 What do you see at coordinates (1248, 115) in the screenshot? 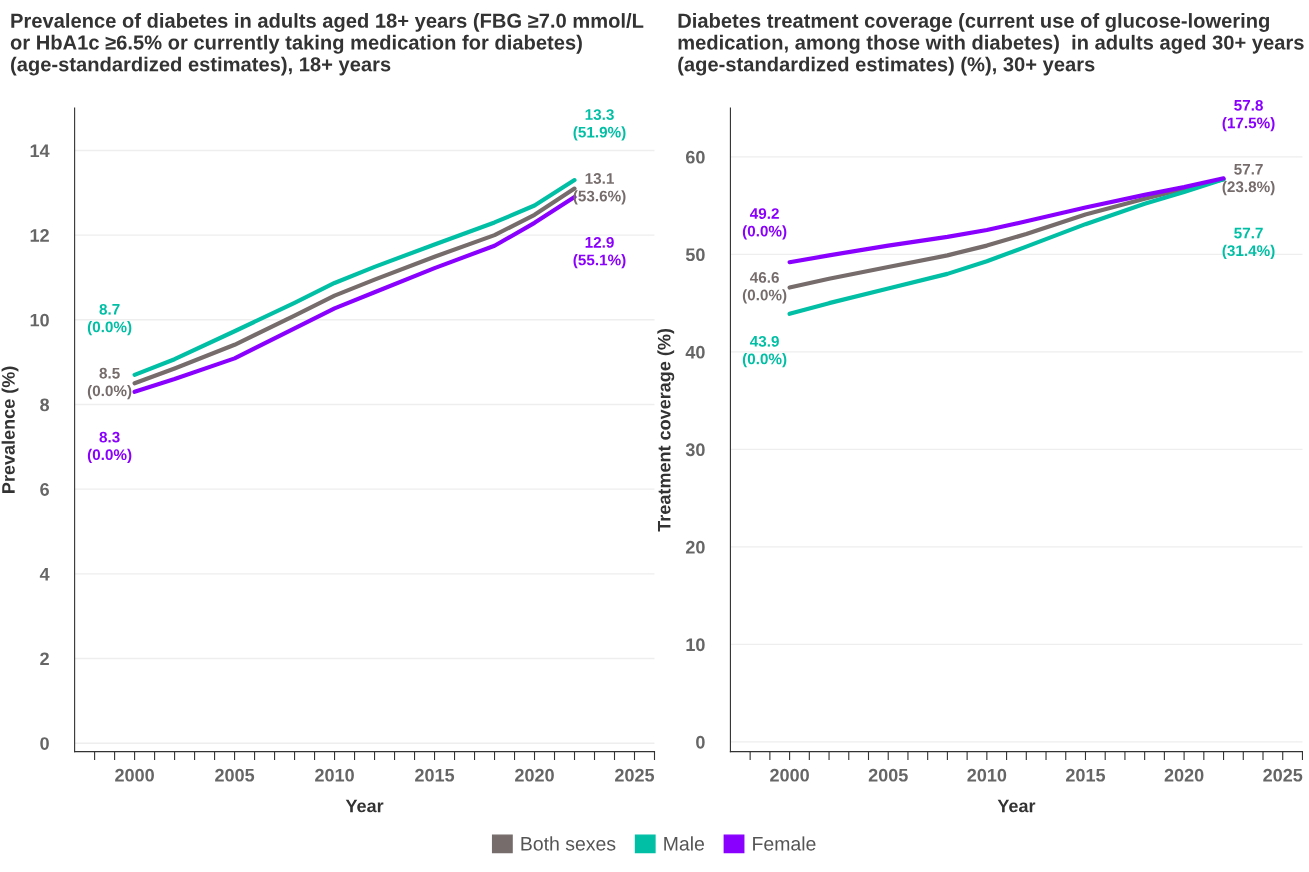
I see `data-label: 57.8 (17.5%)` at bounding box center [1248, 115].